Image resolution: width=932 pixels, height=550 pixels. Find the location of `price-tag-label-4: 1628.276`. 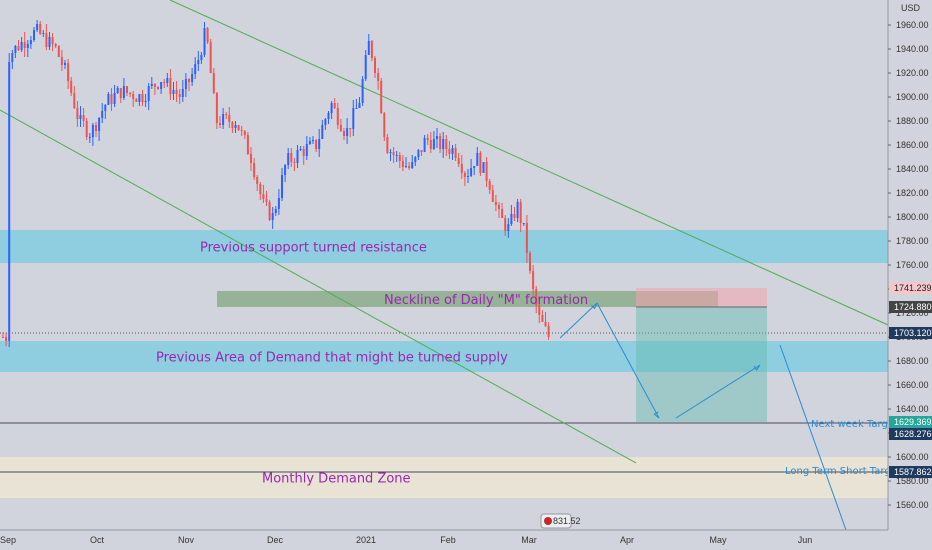

price-tag-label-4: 1628.276 is located at coordinates (913, 434).